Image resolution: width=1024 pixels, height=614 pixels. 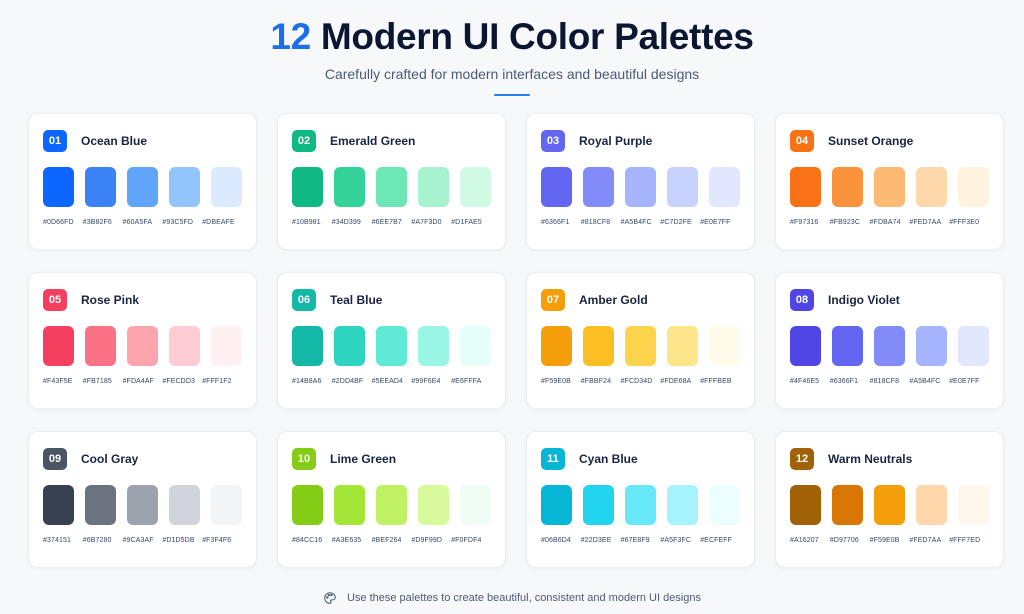 I want to click on palette-name: Sunset Orange, so click(x=871, y=141).